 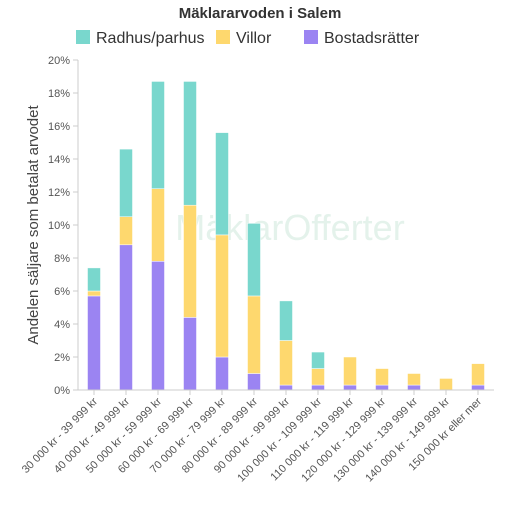 I want to click on y-tick-label: 6%, so click(x=62, y=292).